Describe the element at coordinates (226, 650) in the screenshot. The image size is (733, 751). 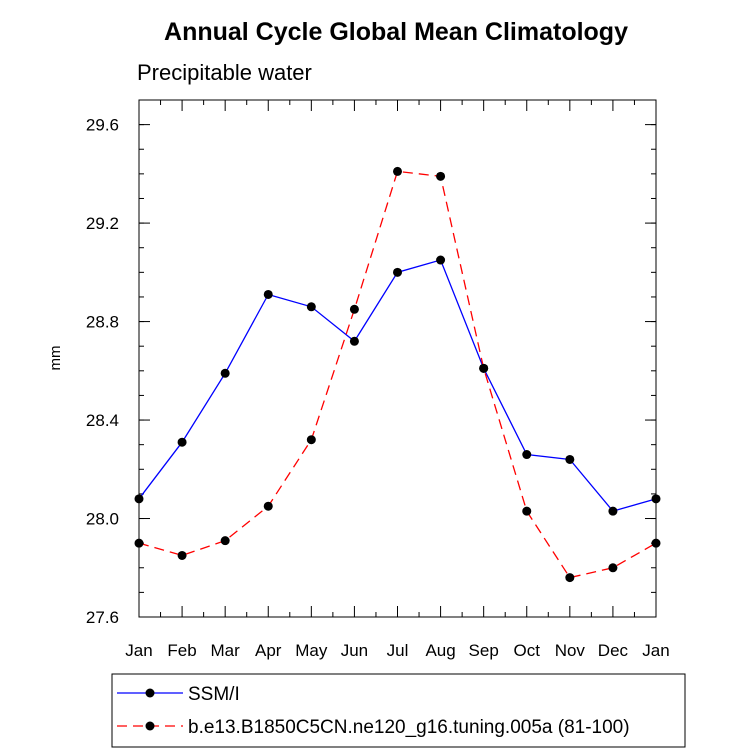
I see `x-tick-label: Mar` at that location.